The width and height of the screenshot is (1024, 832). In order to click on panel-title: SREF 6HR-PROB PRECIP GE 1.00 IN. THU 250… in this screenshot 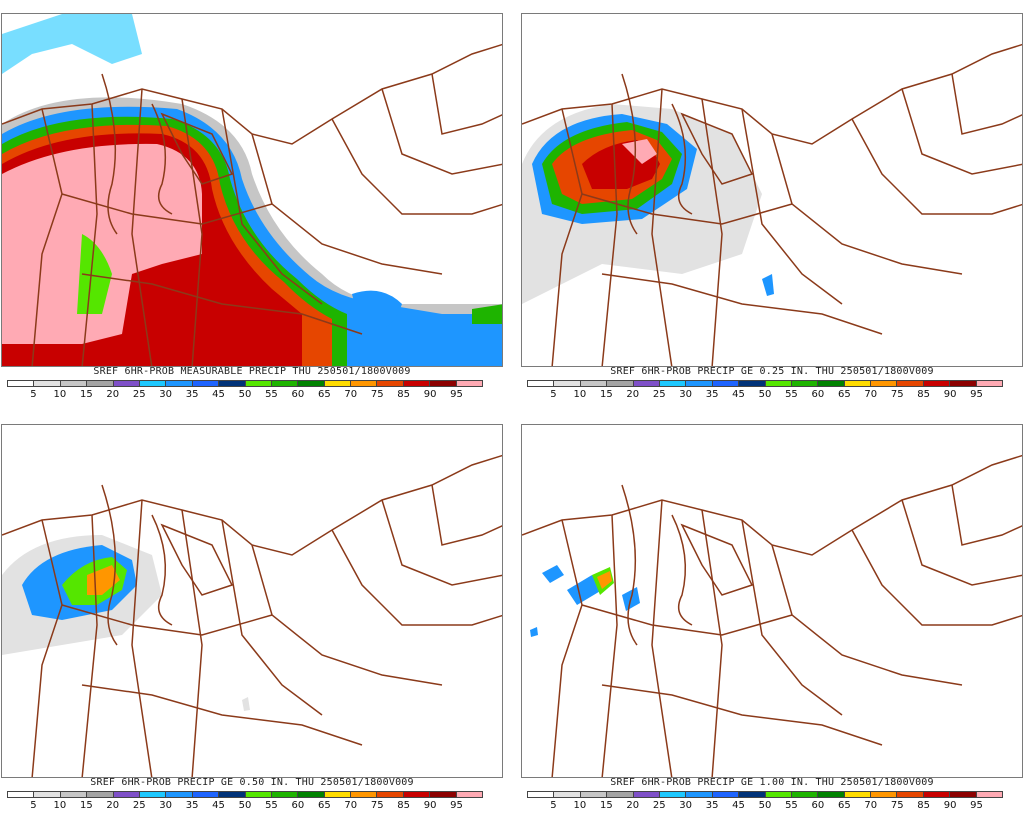, I will do `click(772, 782)`.